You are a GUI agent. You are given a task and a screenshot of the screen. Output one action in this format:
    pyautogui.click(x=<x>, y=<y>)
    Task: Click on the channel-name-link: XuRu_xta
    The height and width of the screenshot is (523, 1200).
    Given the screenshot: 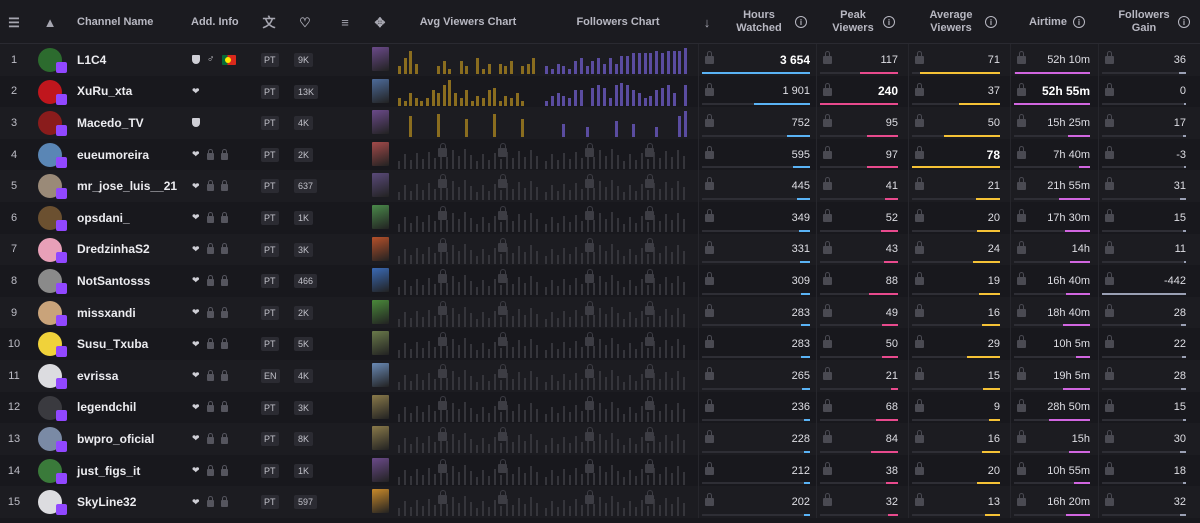 What is the action you would take?
    pyautogui.click(x=105, y=91)
    